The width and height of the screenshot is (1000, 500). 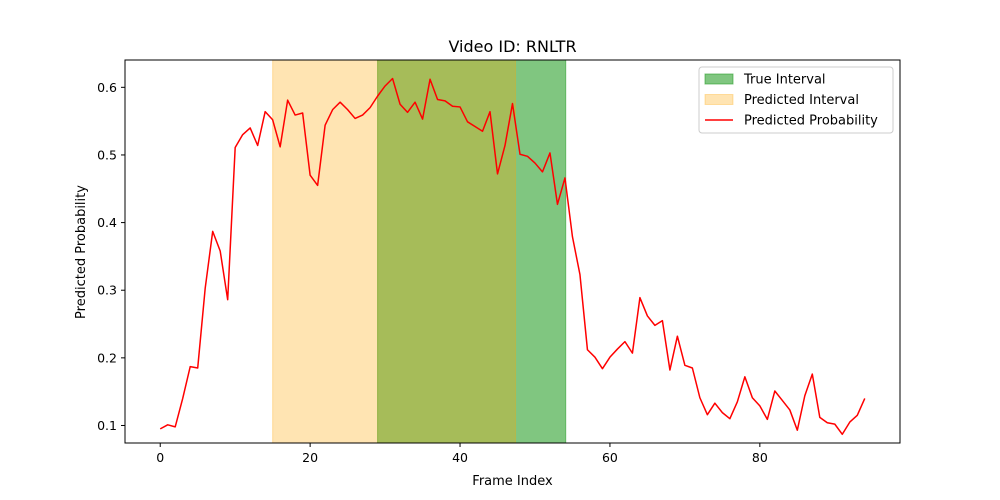 I want to click on y-tick-label: 0.6, so click(x=107, y=87).